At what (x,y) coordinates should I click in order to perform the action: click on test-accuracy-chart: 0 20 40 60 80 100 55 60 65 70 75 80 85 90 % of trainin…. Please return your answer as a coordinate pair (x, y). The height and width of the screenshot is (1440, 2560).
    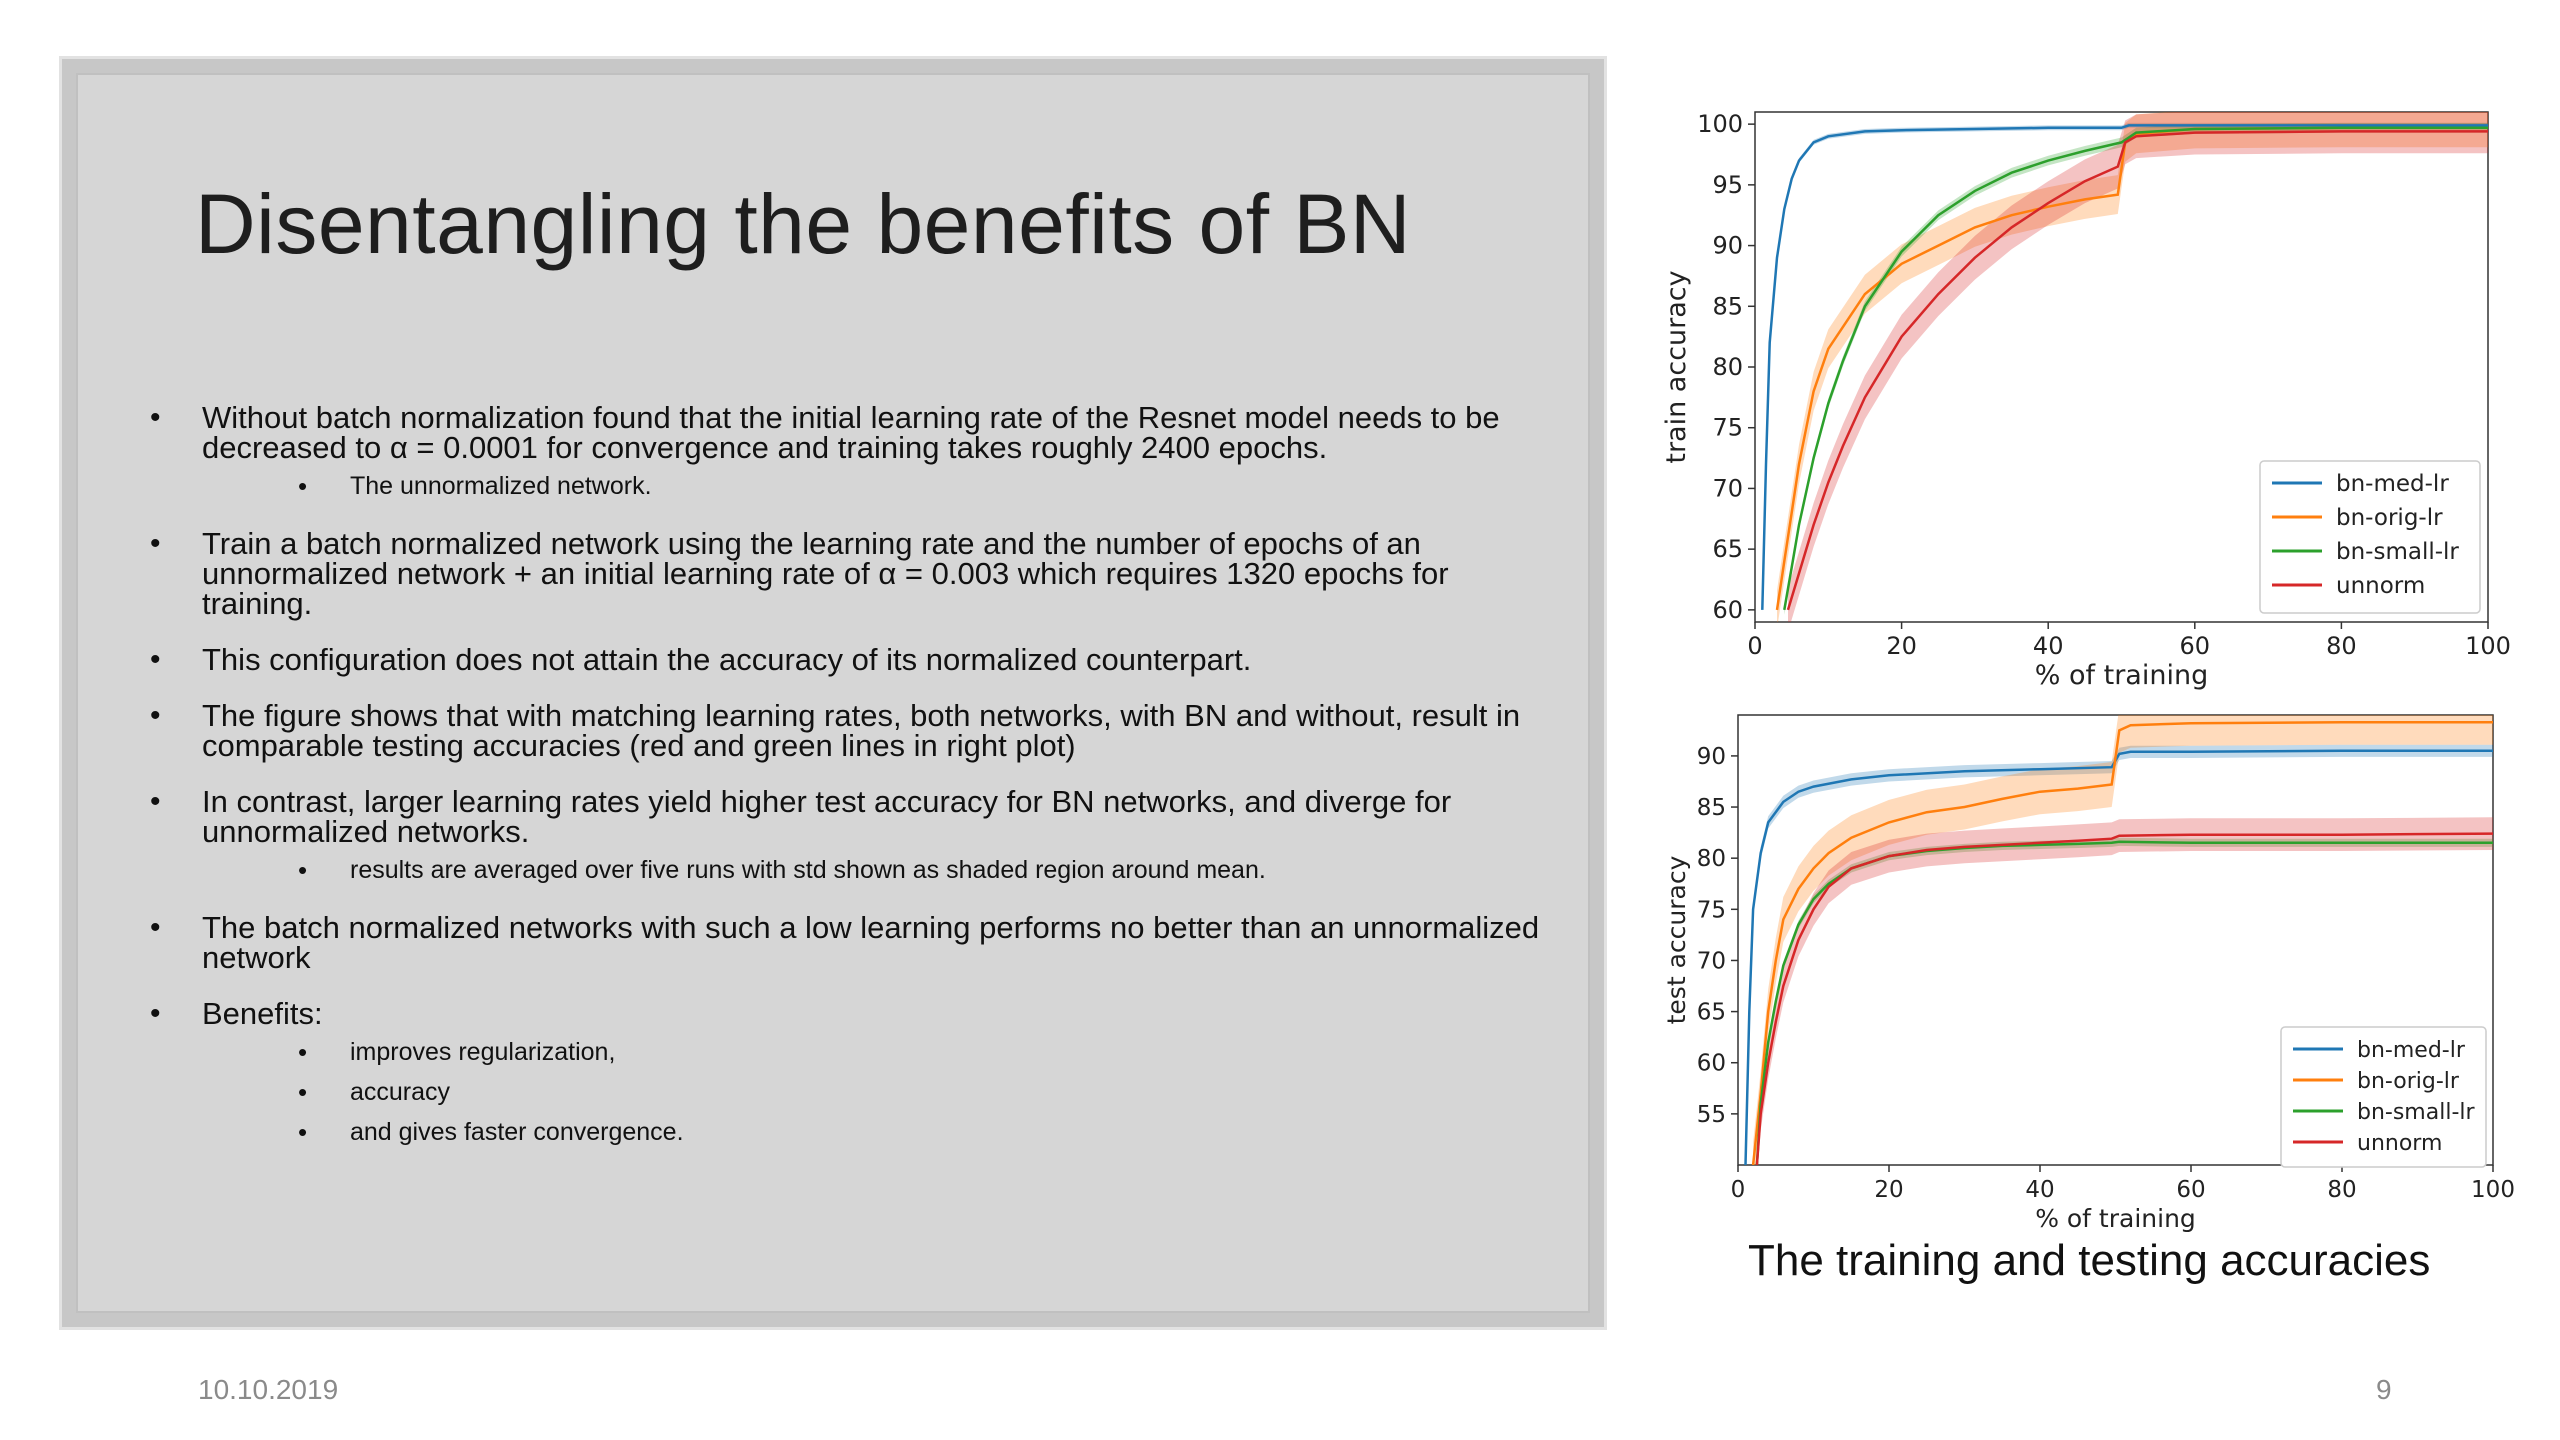
    Looking at the image, I should click on (2088, 973).